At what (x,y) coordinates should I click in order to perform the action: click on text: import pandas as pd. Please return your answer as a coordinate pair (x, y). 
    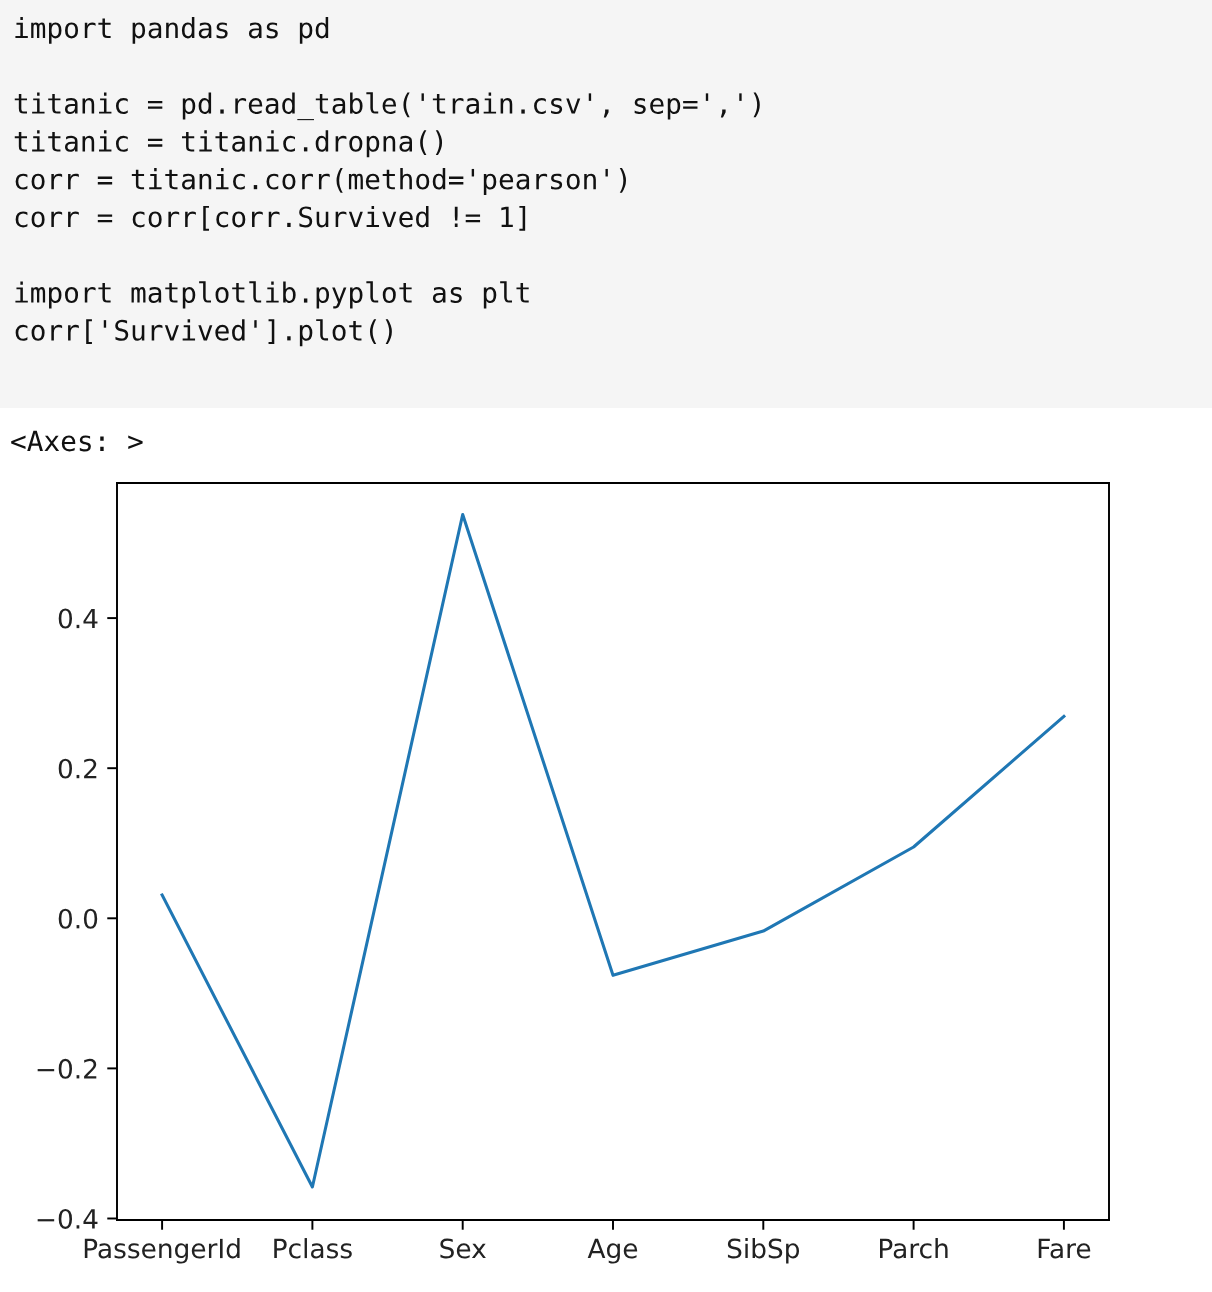
    Looking at the image, I should click on (172, 30).